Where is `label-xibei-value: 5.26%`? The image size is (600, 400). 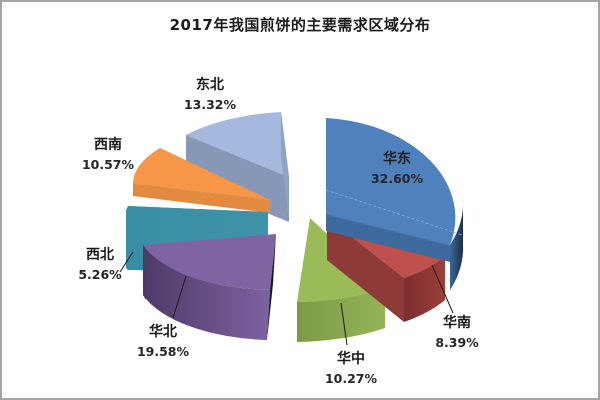
label-xibei-value: 5.26% is located at coordinates (100, 274).